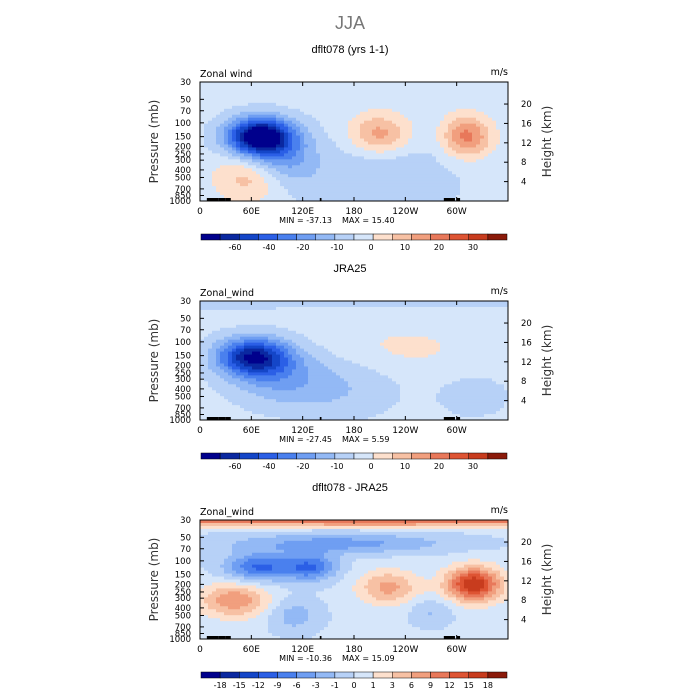 The height and width of the screenshot is (700, 700). I want to click on x-tick-label: 60E, so click(251, 212).